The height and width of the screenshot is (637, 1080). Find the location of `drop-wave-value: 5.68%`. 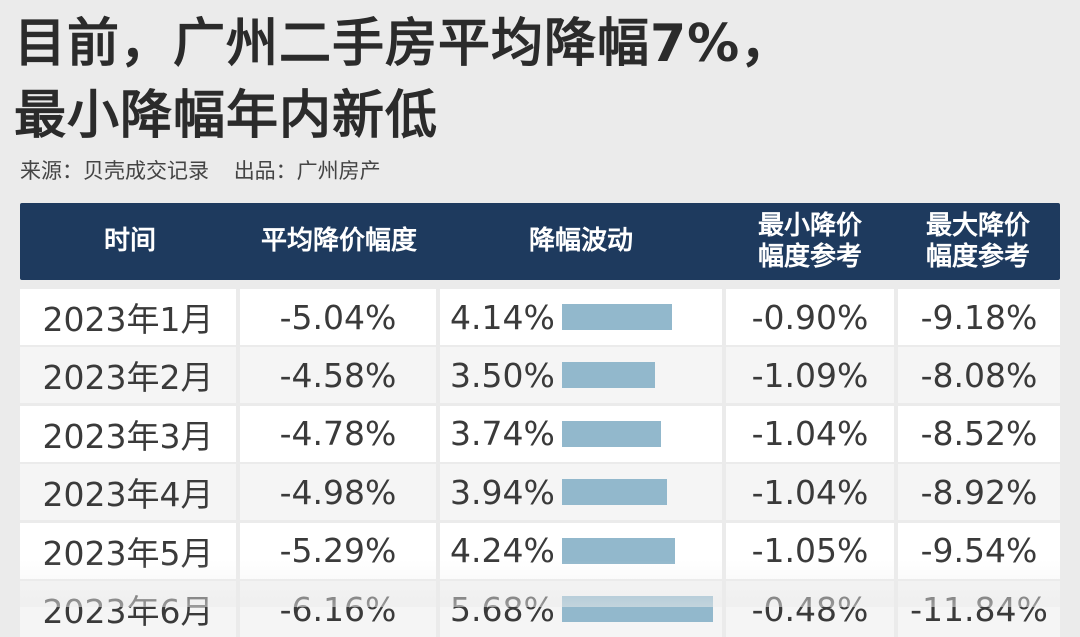

drop-wave-value: 5.68% is located at coordinates (502, 609).